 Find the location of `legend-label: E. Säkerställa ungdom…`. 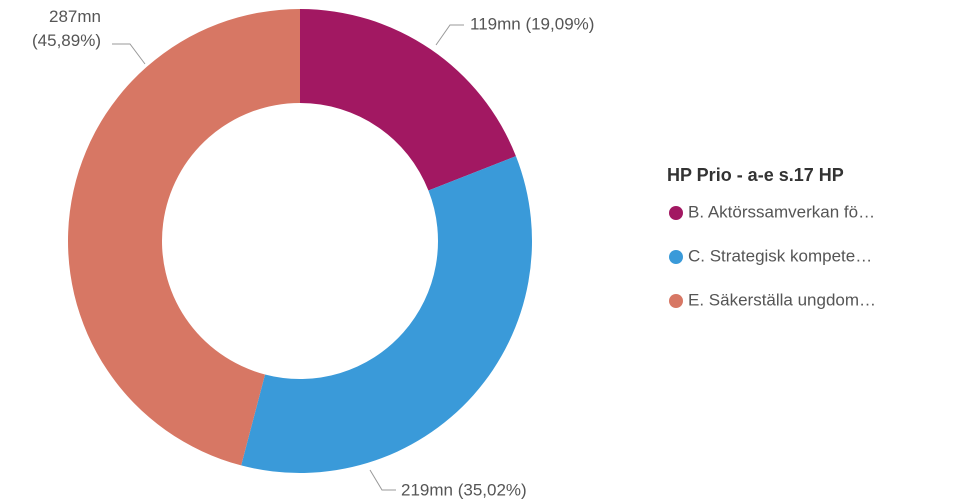

legend-label: E. Säkerställa ungdom… is located at coordinates (782, 299).